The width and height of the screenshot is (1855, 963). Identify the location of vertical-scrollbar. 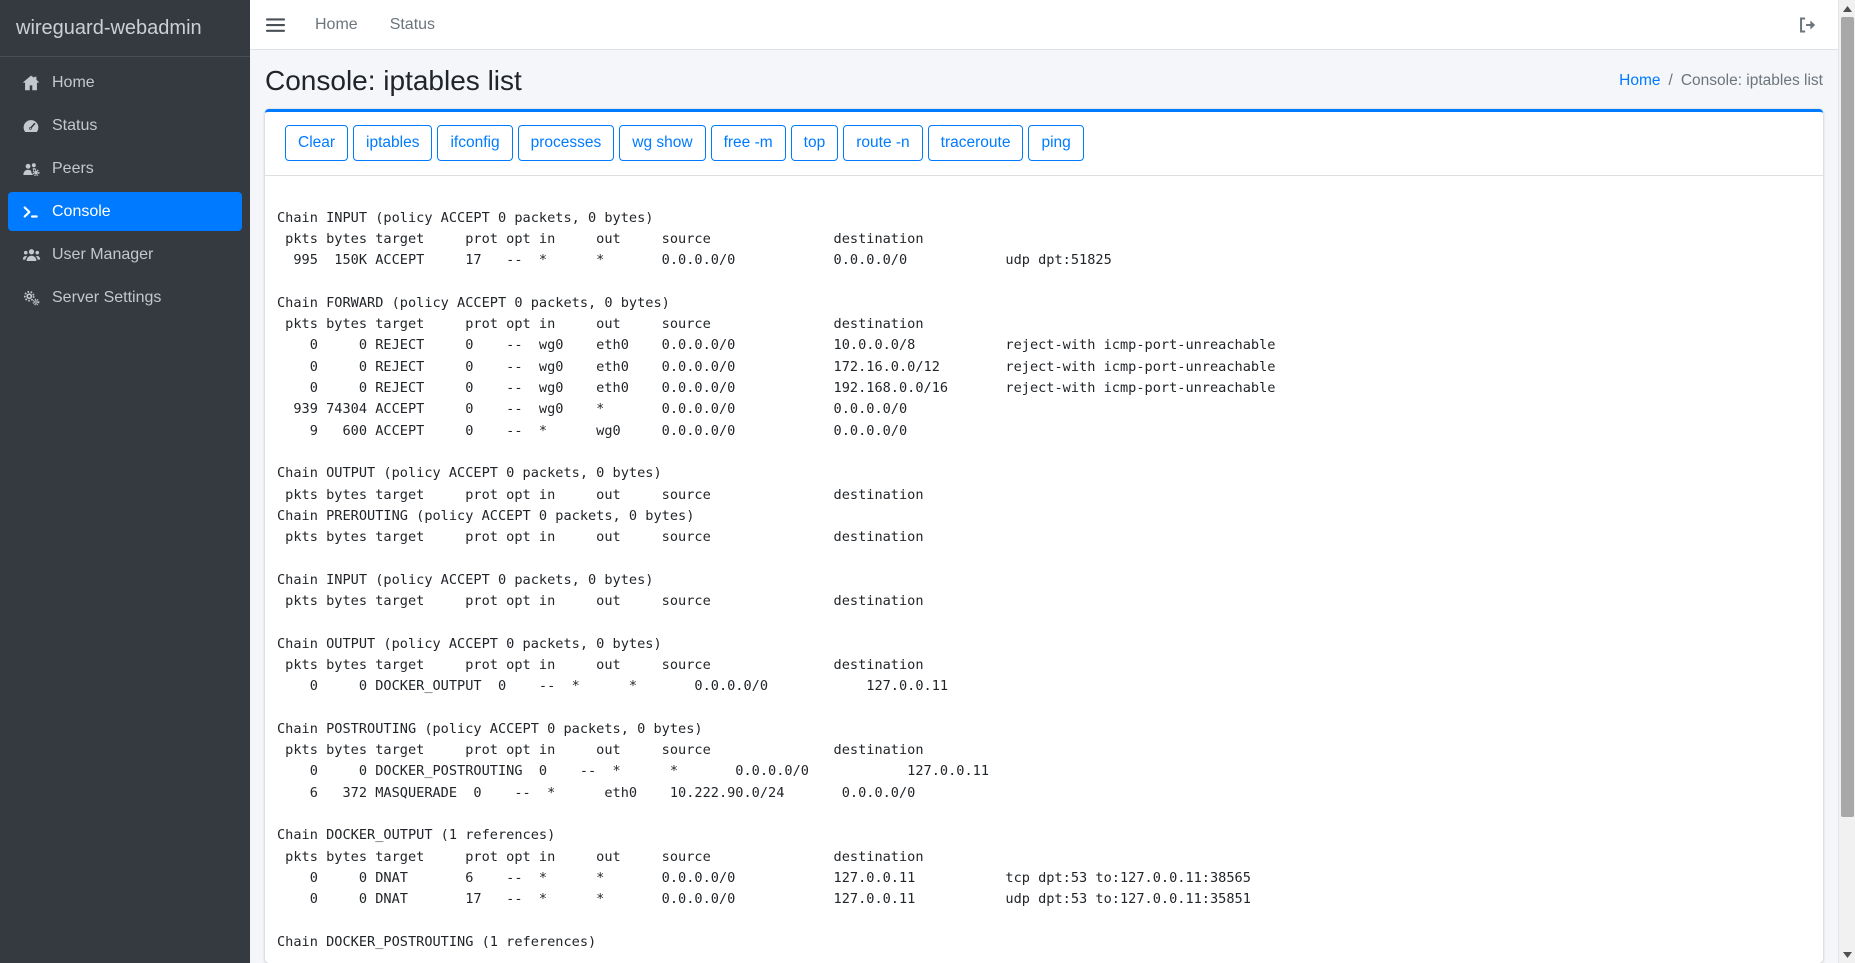
(1846, 481).